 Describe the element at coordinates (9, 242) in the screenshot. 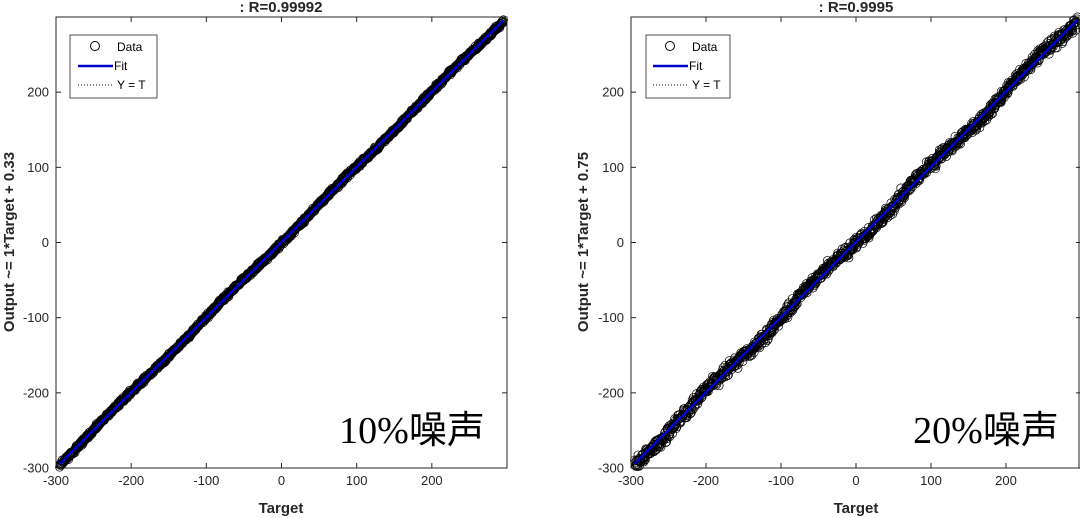

I see `y-axis-label: Output ~= 1*Target + 0.33` at that location.